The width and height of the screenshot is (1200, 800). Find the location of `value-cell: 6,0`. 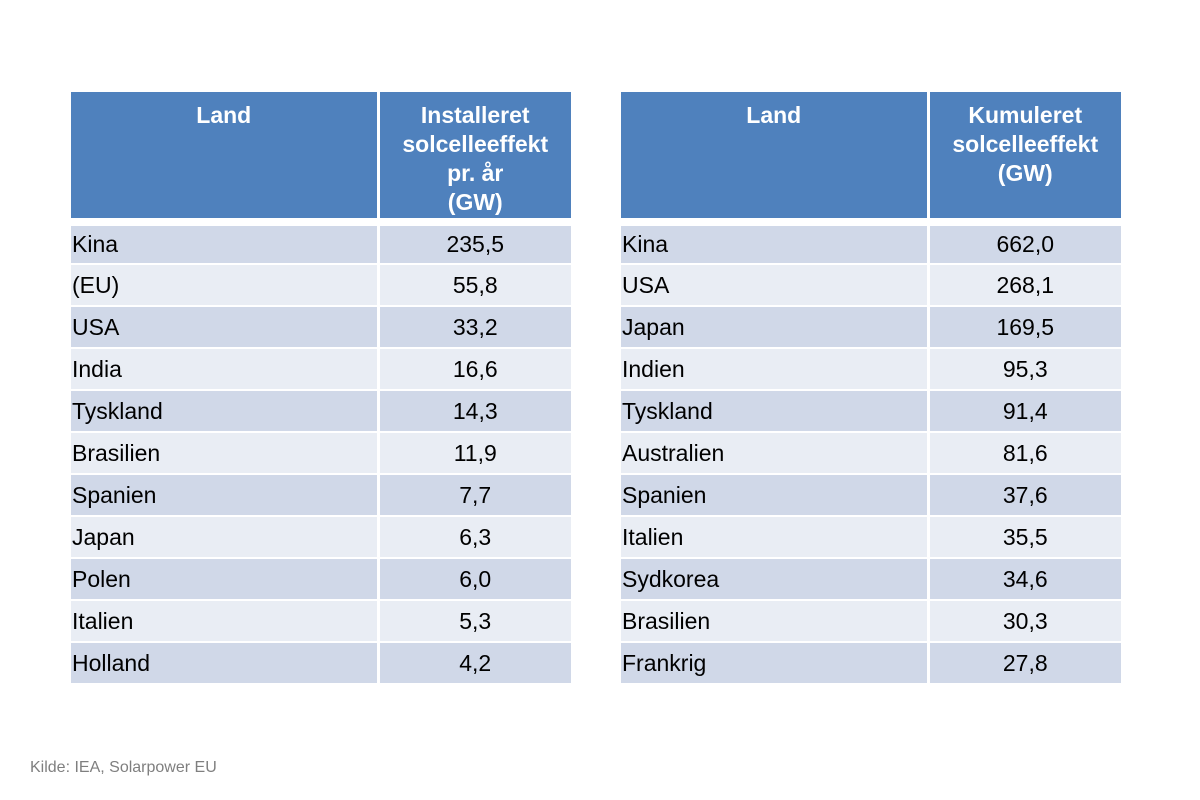

value-cell: 6,0 is located at coordinates (474, 579).